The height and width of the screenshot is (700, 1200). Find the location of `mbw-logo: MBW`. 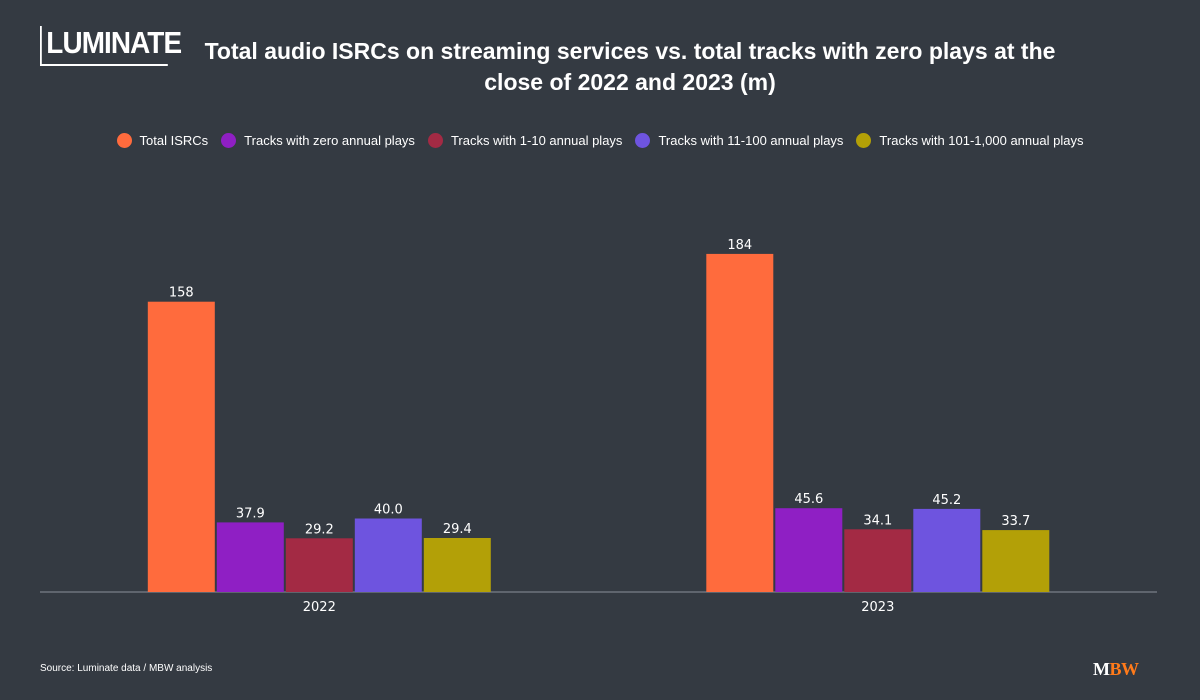

mbw-logo: MBW is located at coordinates (1116, 669).